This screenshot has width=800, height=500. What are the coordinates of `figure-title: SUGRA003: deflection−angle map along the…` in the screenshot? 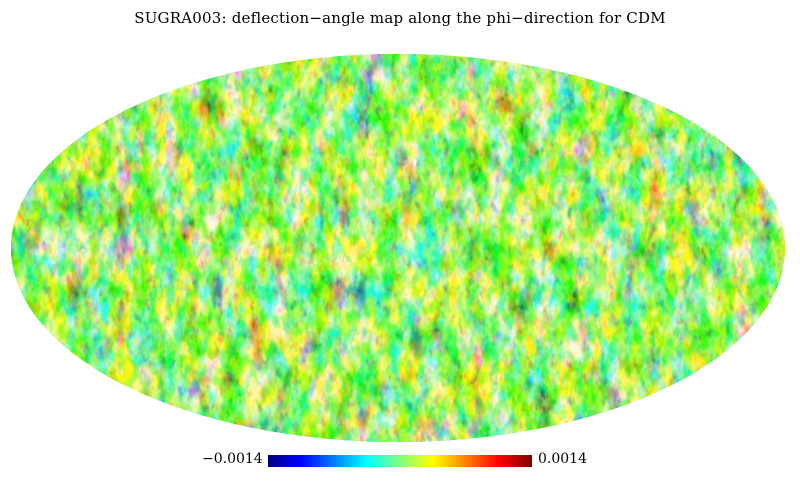 It's located at (400, 18).